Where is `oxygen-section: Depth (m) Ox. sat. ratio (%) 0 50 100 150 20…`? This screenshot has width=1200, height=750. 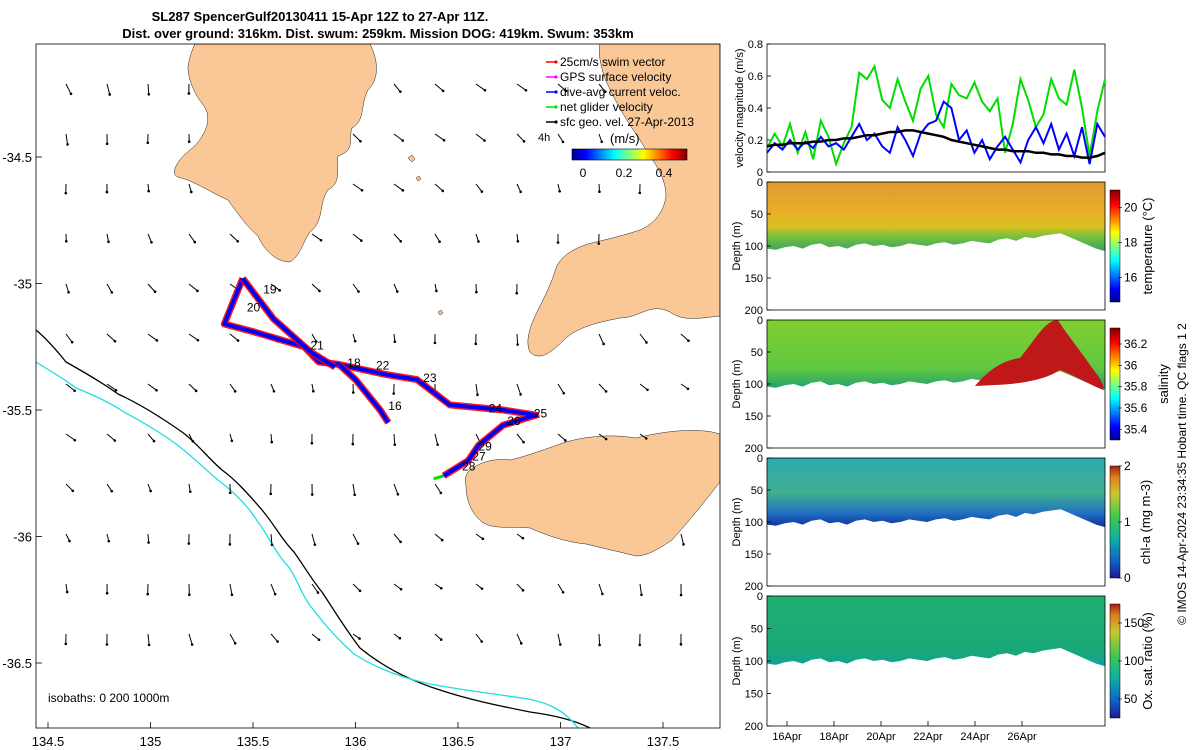 oxygen-section: Depth (m) Ox. sat. ratio (%) 0 50 100 150 20… is located at coordinates (943, 667).